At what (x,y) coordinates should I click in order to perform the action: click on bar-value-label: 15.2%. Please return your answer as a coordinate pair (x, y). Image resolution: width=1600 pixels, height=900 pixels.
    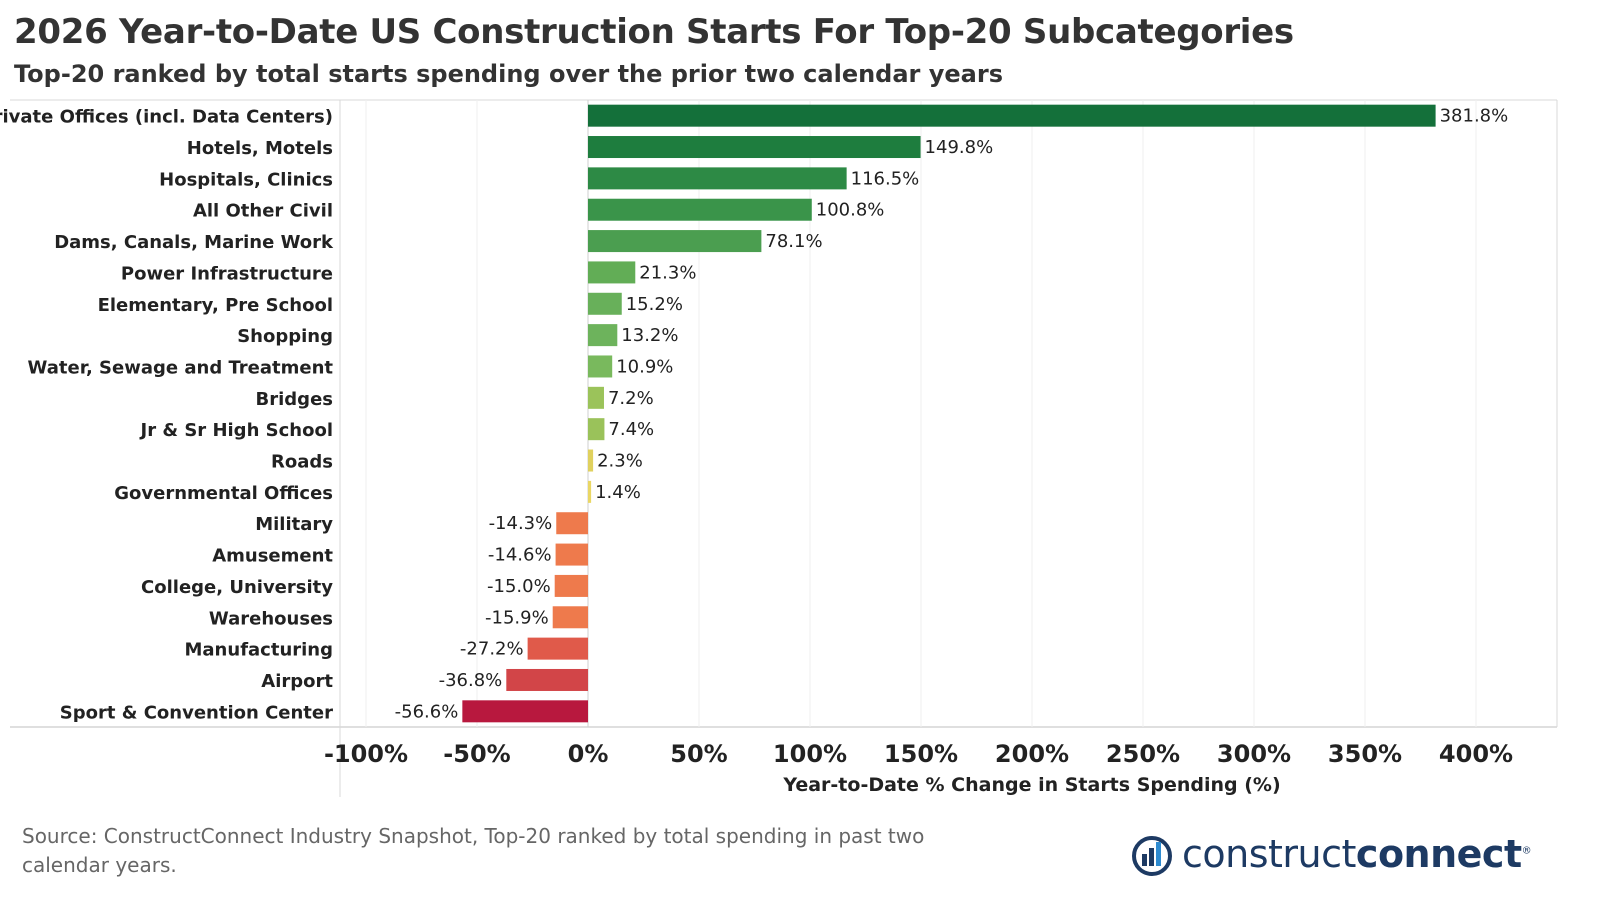
    Looking at the image, I should click on (654, 304).